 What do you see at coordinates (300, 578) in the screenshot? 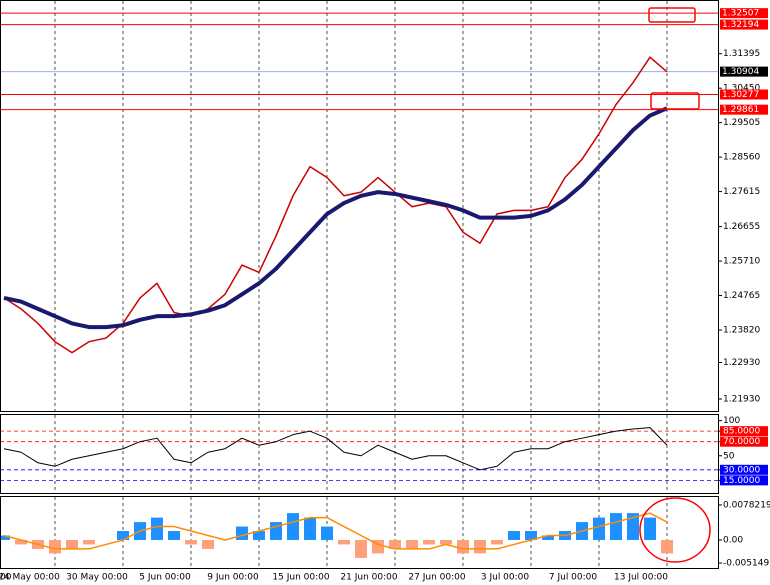
I see `x-tick-label: 15 Jun 00:00` at bounding box center [300, 578].